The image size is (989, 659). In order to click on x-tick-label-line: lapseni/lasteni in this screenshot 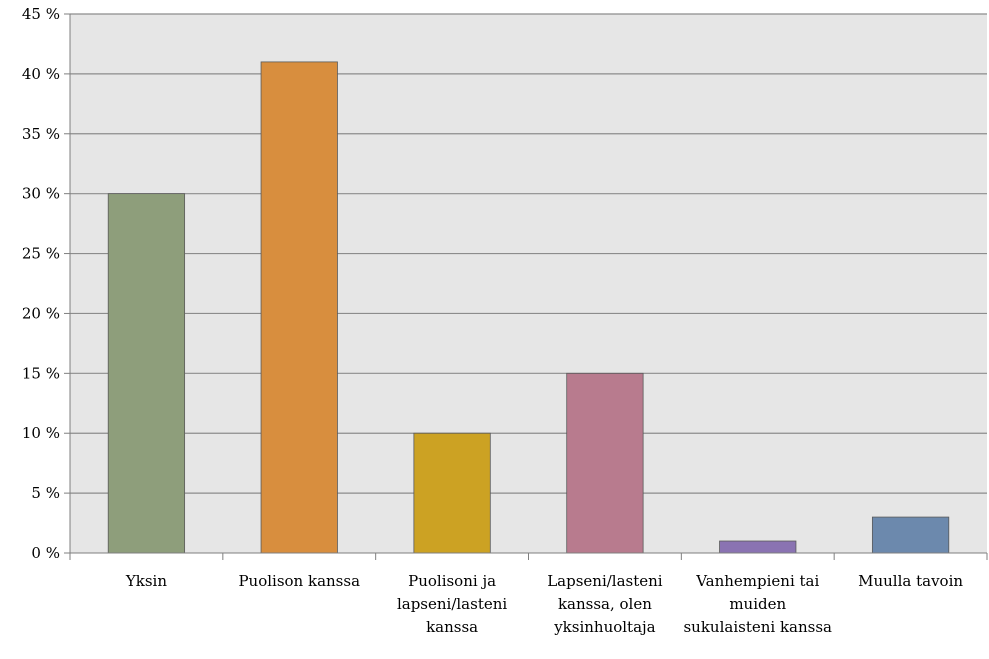, I will do `click(452, 604)`.